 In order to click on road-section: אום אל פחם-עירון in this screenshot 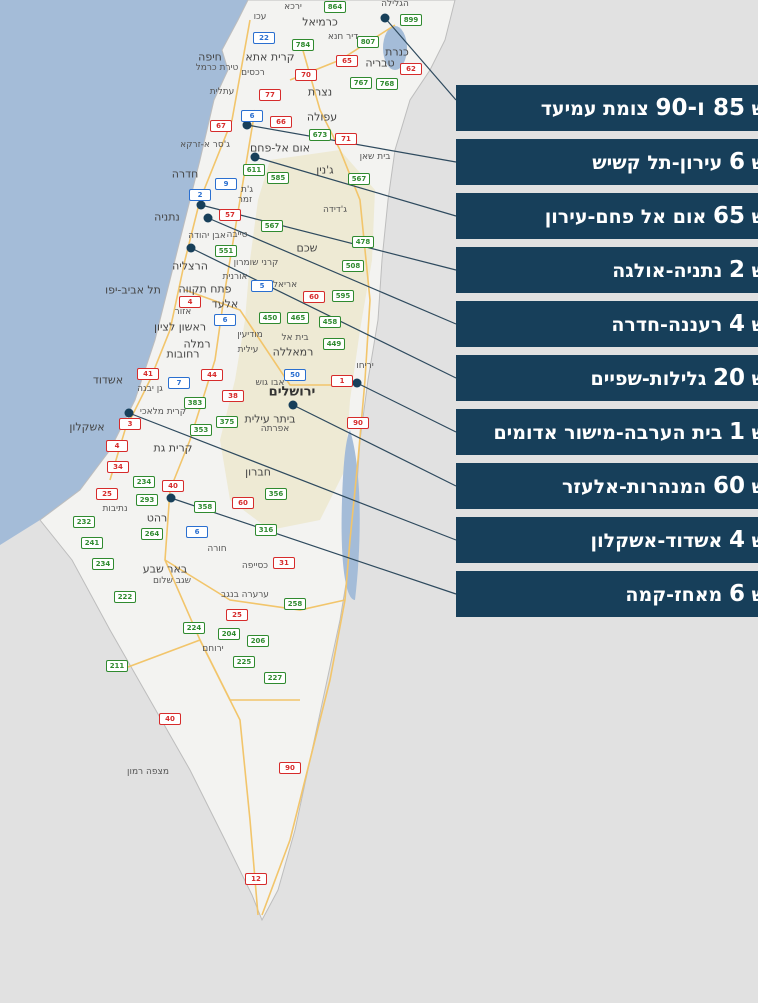, I will do `click(625, 217)`.